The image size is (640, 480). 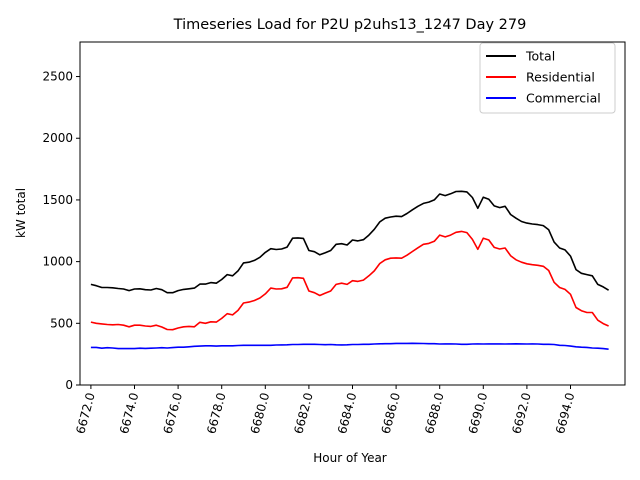 What do you see at coordinates (216, 413) in the screenshot?
I see `x-tick-label: 6678.0` at bounding box center [216, 413].